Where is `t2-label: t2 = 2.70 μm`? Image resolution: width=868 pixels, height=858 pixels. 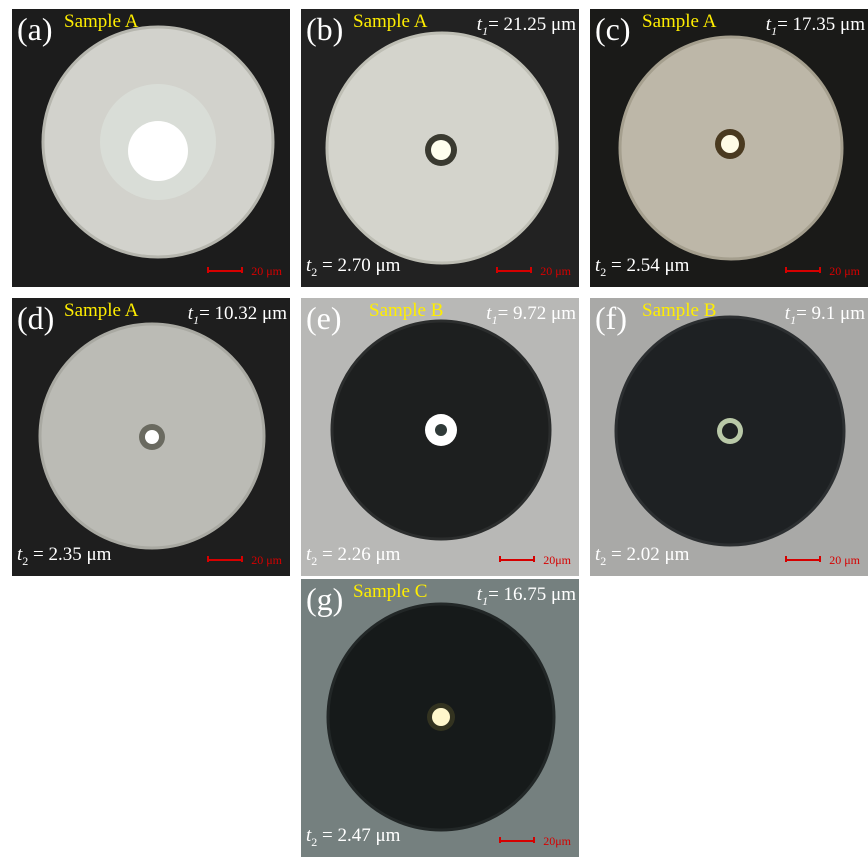 t2-label: t2 = 2.70 μm is located at coordinates (353, 267).